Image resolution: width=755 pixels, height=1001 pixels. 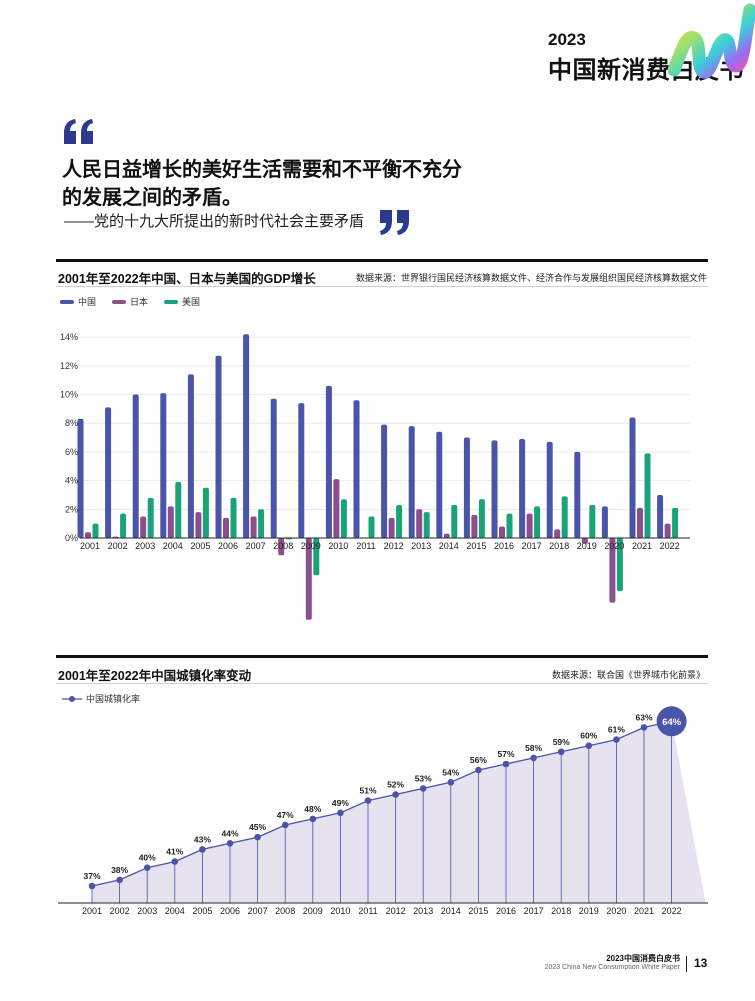 I want to click on y-tick-label: 4%, so click(x=71, y=481).